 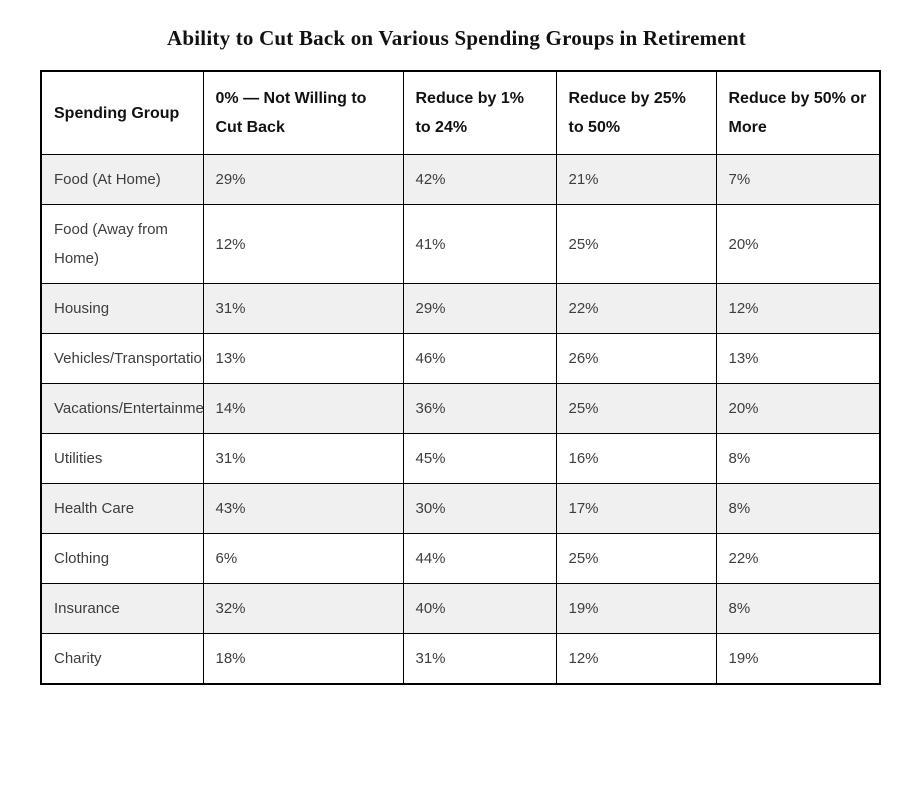 What do you see at coordinates (122, 408) in the screenshot?
I see `row-group-cell: Vacations/Entertainment` at bounding box center [122, 408].